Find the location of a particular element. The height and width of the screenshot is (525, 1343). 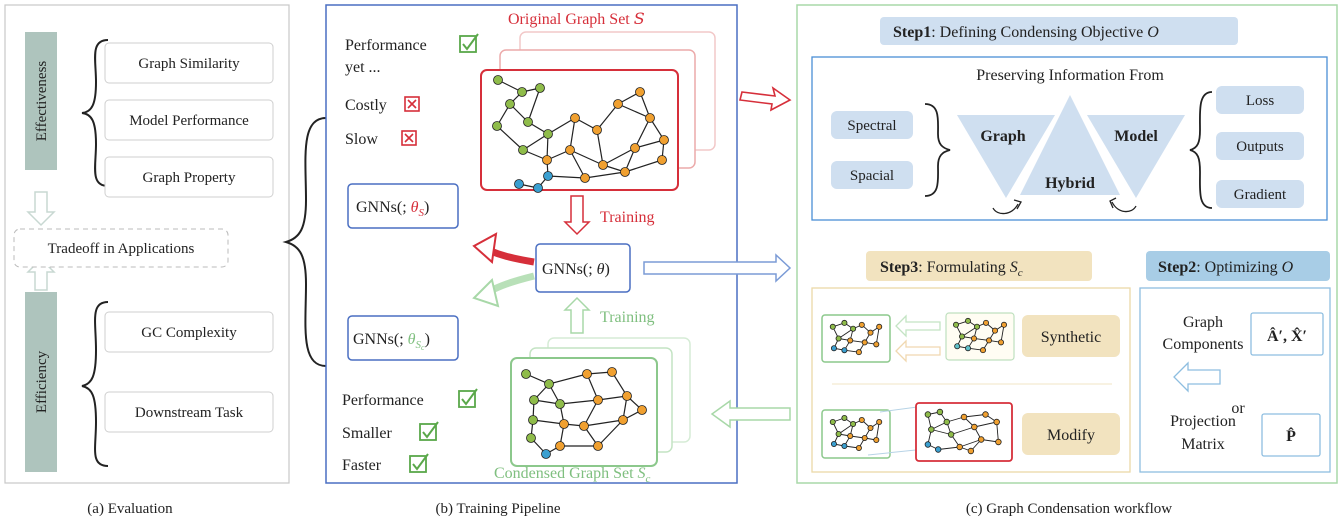

tradeoff-box is located at coordinates (121, 248).